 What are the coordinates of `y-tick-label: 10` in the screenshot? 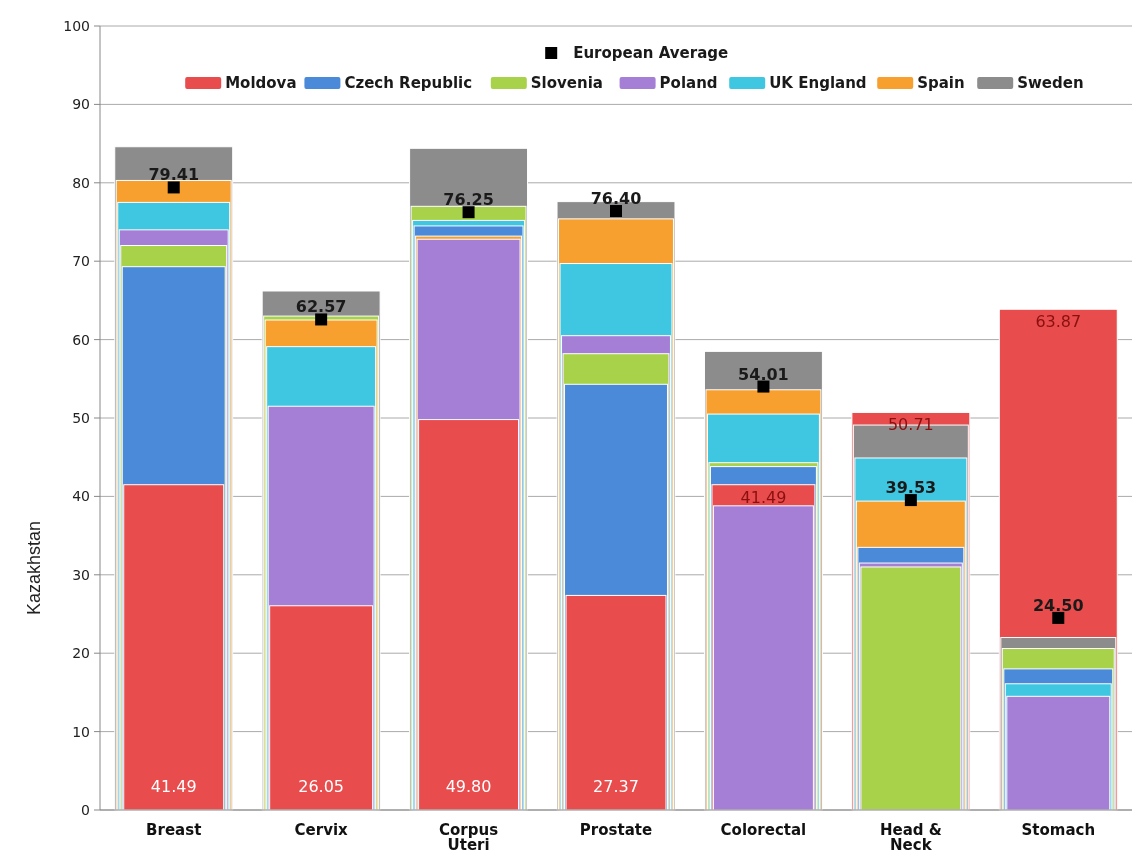 It's located at (81, 731).